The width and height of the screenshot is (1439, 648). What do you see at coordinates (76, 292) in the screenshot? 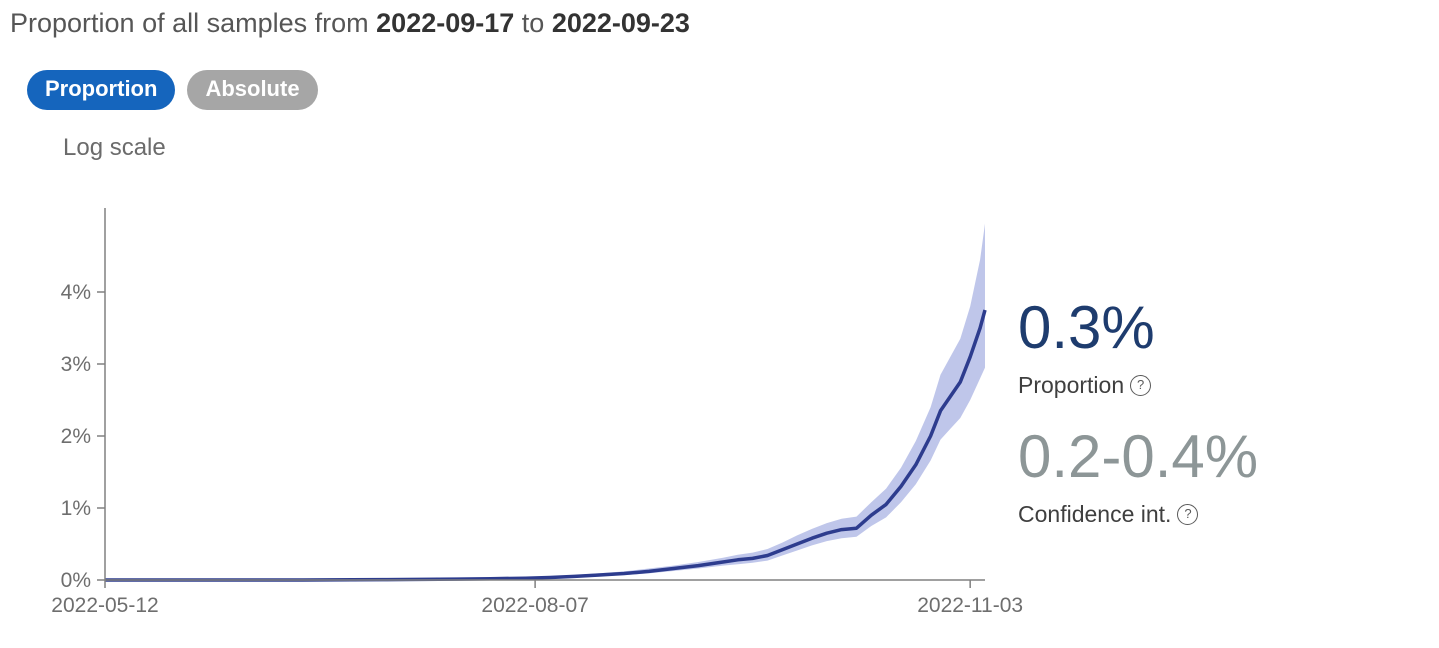
I see `y-tick-label: 4%` at bounding box center [76, 292].